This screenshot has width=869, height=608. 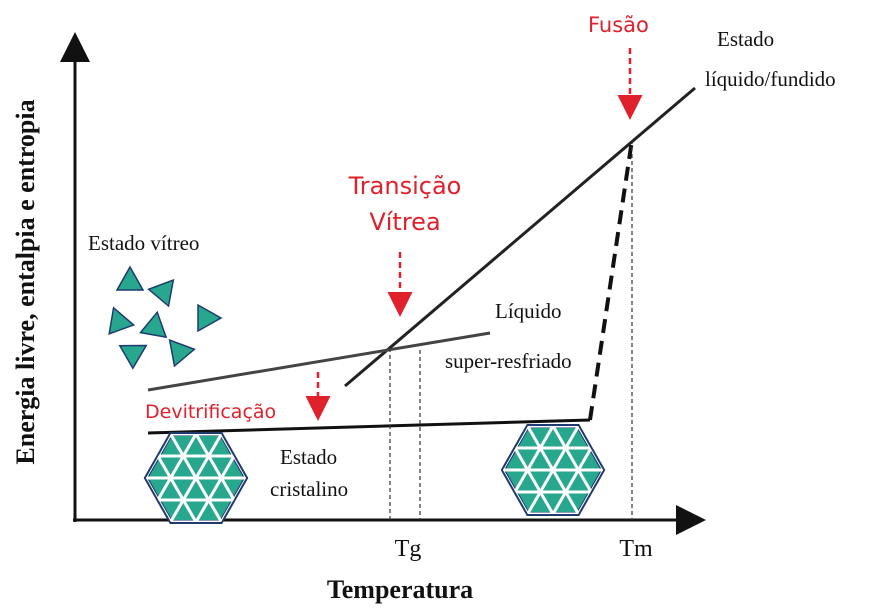 What do you see at coordinates (770, 79) in the screenshot?
I see `label: líquido/fundido` at bounding box center [770, 79].